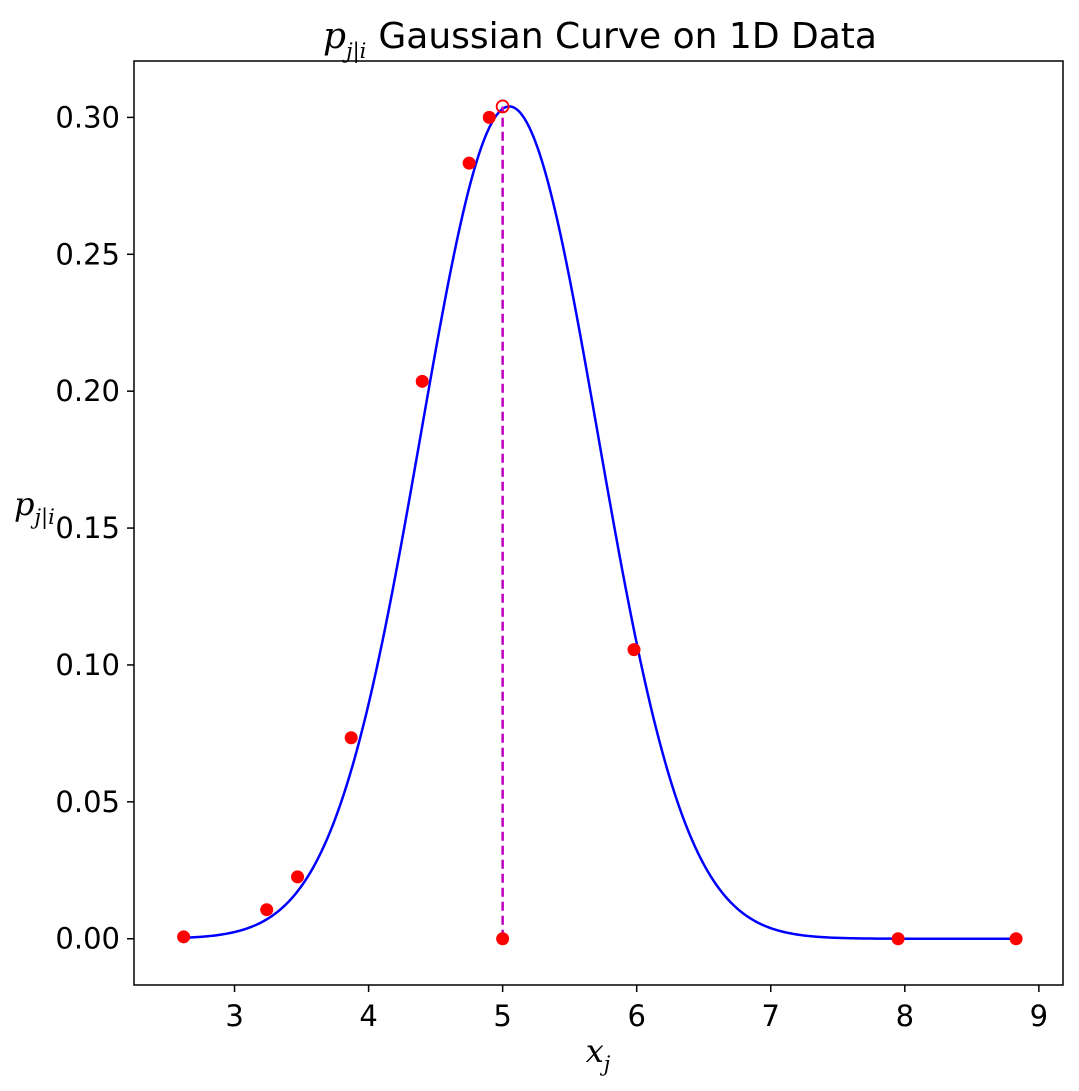  What do you see at coordinates (502, 1016) in the screenshot?
I see `x-tick-label: 5` at bounding box center [502, 1016].